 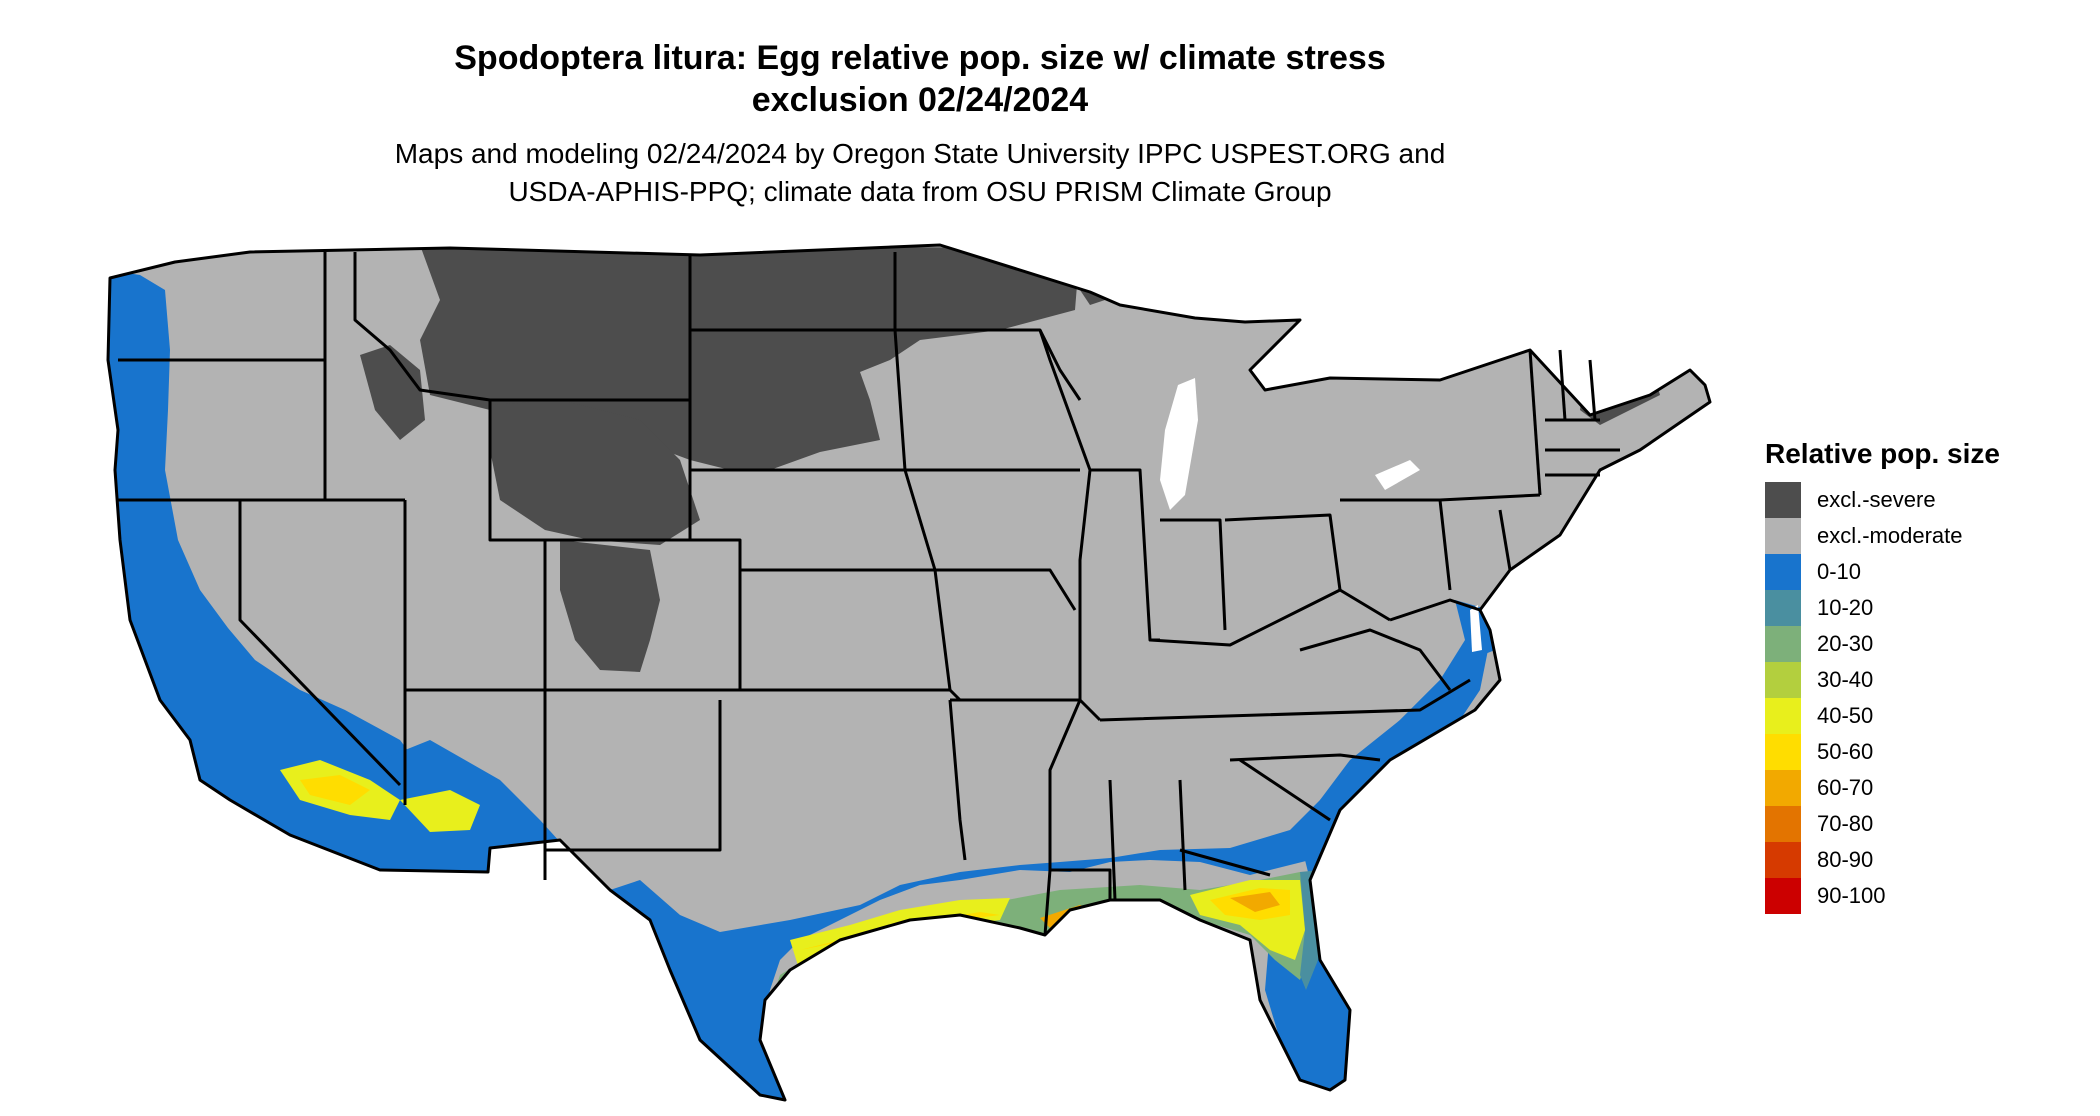 What do you see at coordinates (1925, 608) in the screenshot?
I see `legend-item: 10-20` at bounding box center [1925, 608].